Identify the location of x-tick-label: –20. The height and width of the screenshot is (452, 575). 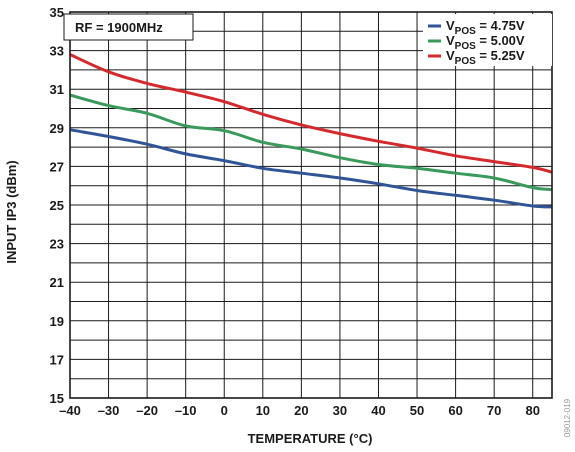
(147, 410).